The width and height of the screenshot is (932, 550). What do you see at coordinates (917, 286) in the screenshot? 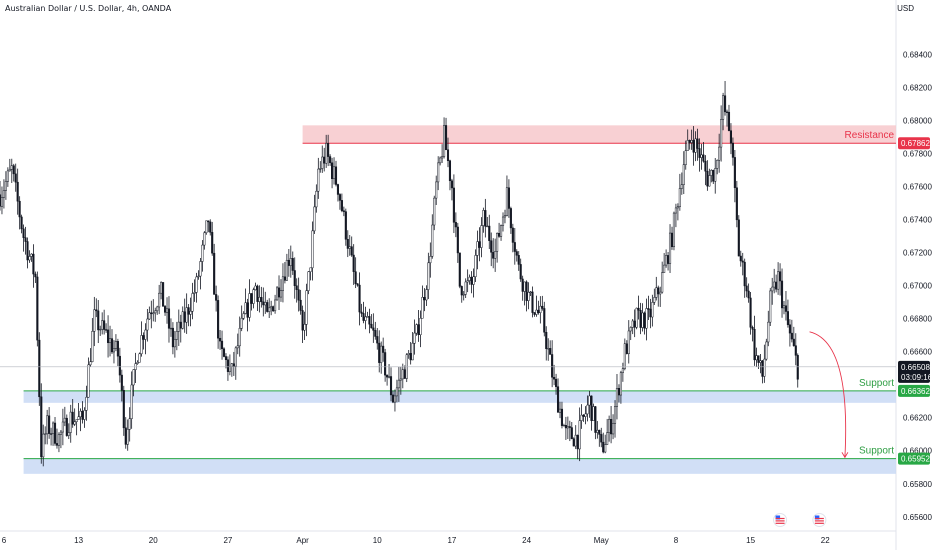
I see `y-tick-label: 0.67000` at bounding box center [917, 286].